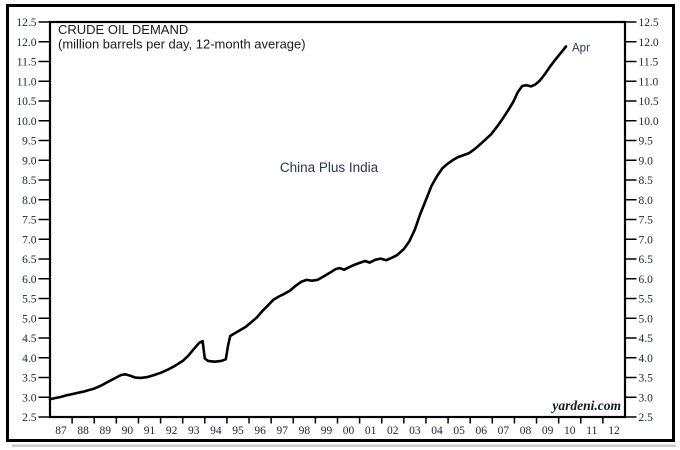  Describe the element at coordinates (585, 405) in the screenshot. I see `watermark: yardeni.com` at that location.